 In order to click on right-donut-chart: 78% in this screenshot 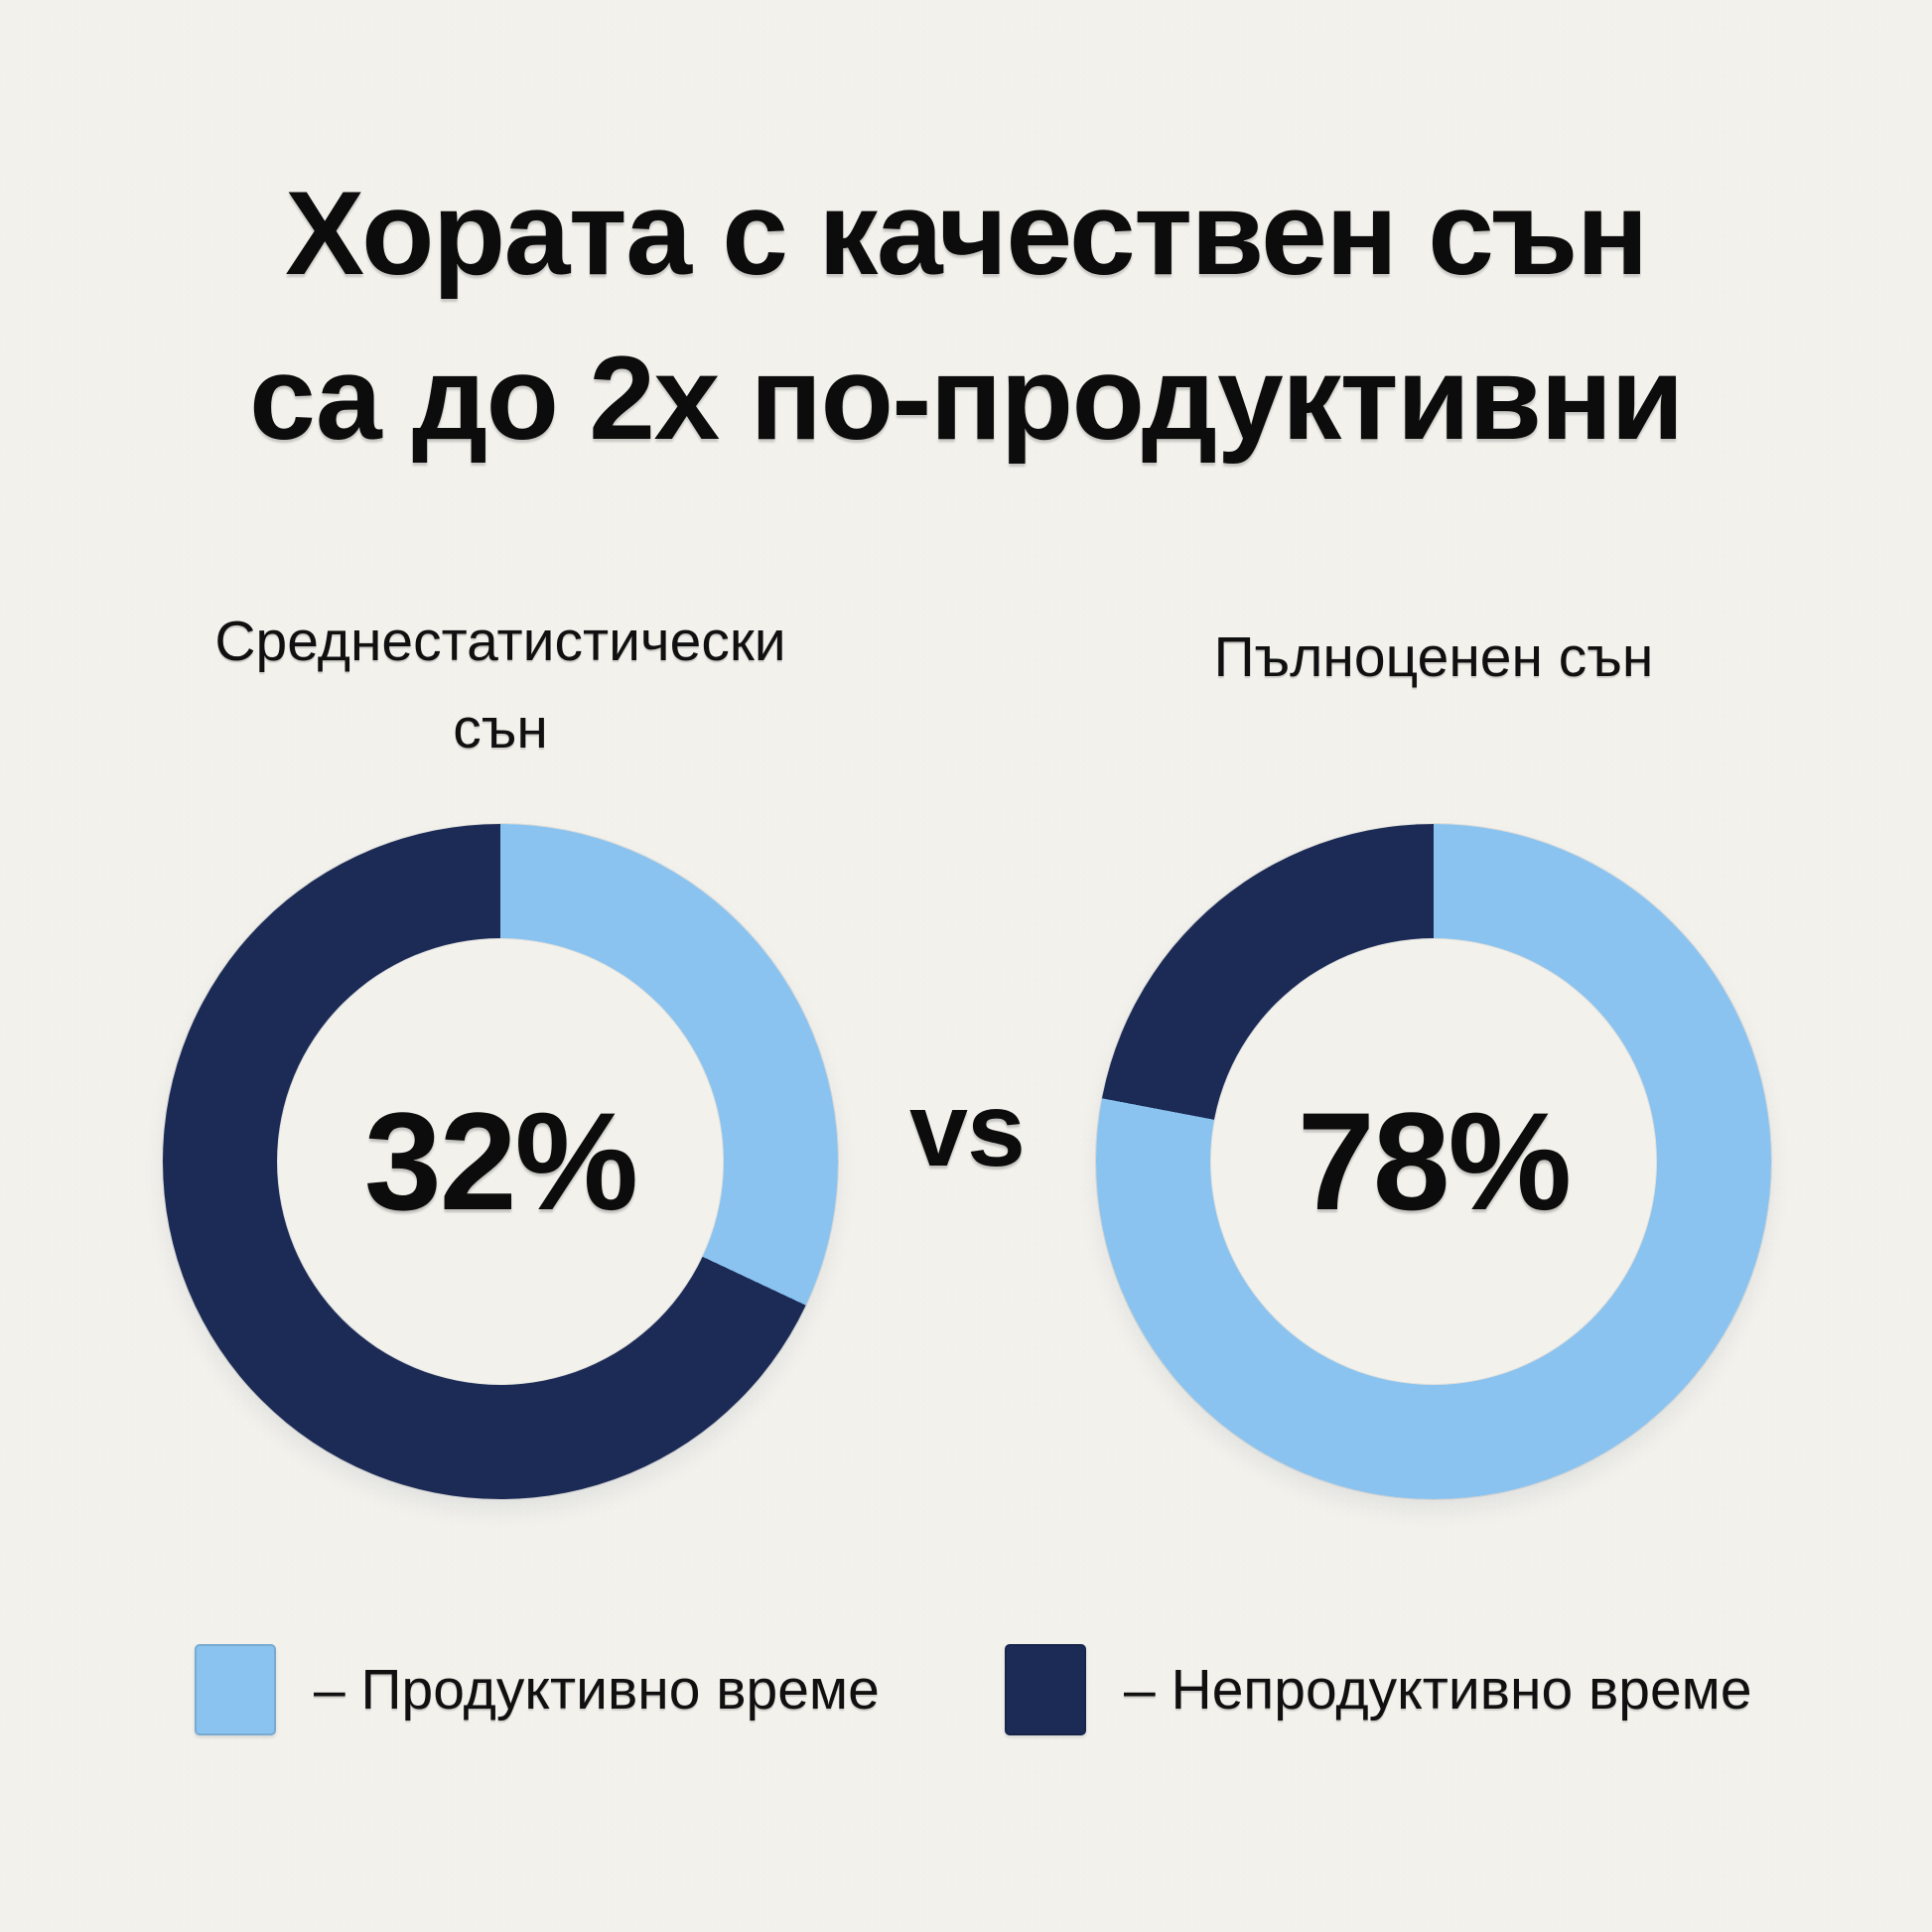, I will do `click(1433, 1162)`.